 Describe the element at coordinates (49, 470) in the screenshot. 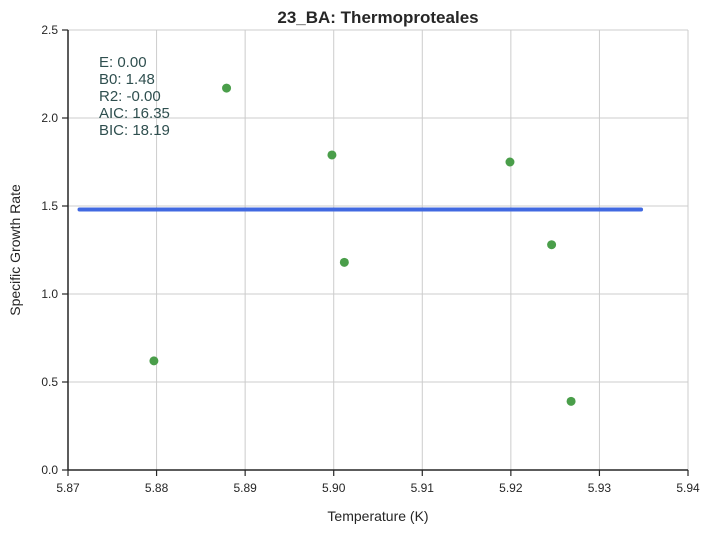

I see `y-tick-label: 0.0` at that location.